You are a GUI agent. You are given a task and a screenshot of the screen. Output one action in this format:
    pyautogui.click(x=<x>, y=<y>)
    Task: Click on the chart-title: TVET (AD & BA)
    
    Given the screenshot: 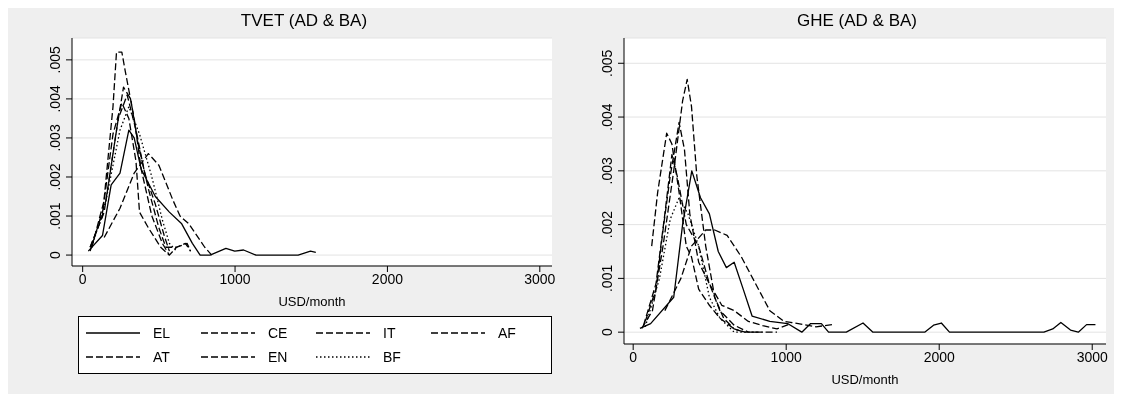 What is the action you would take?
    pyautogui.click(x=304, y=21)
    